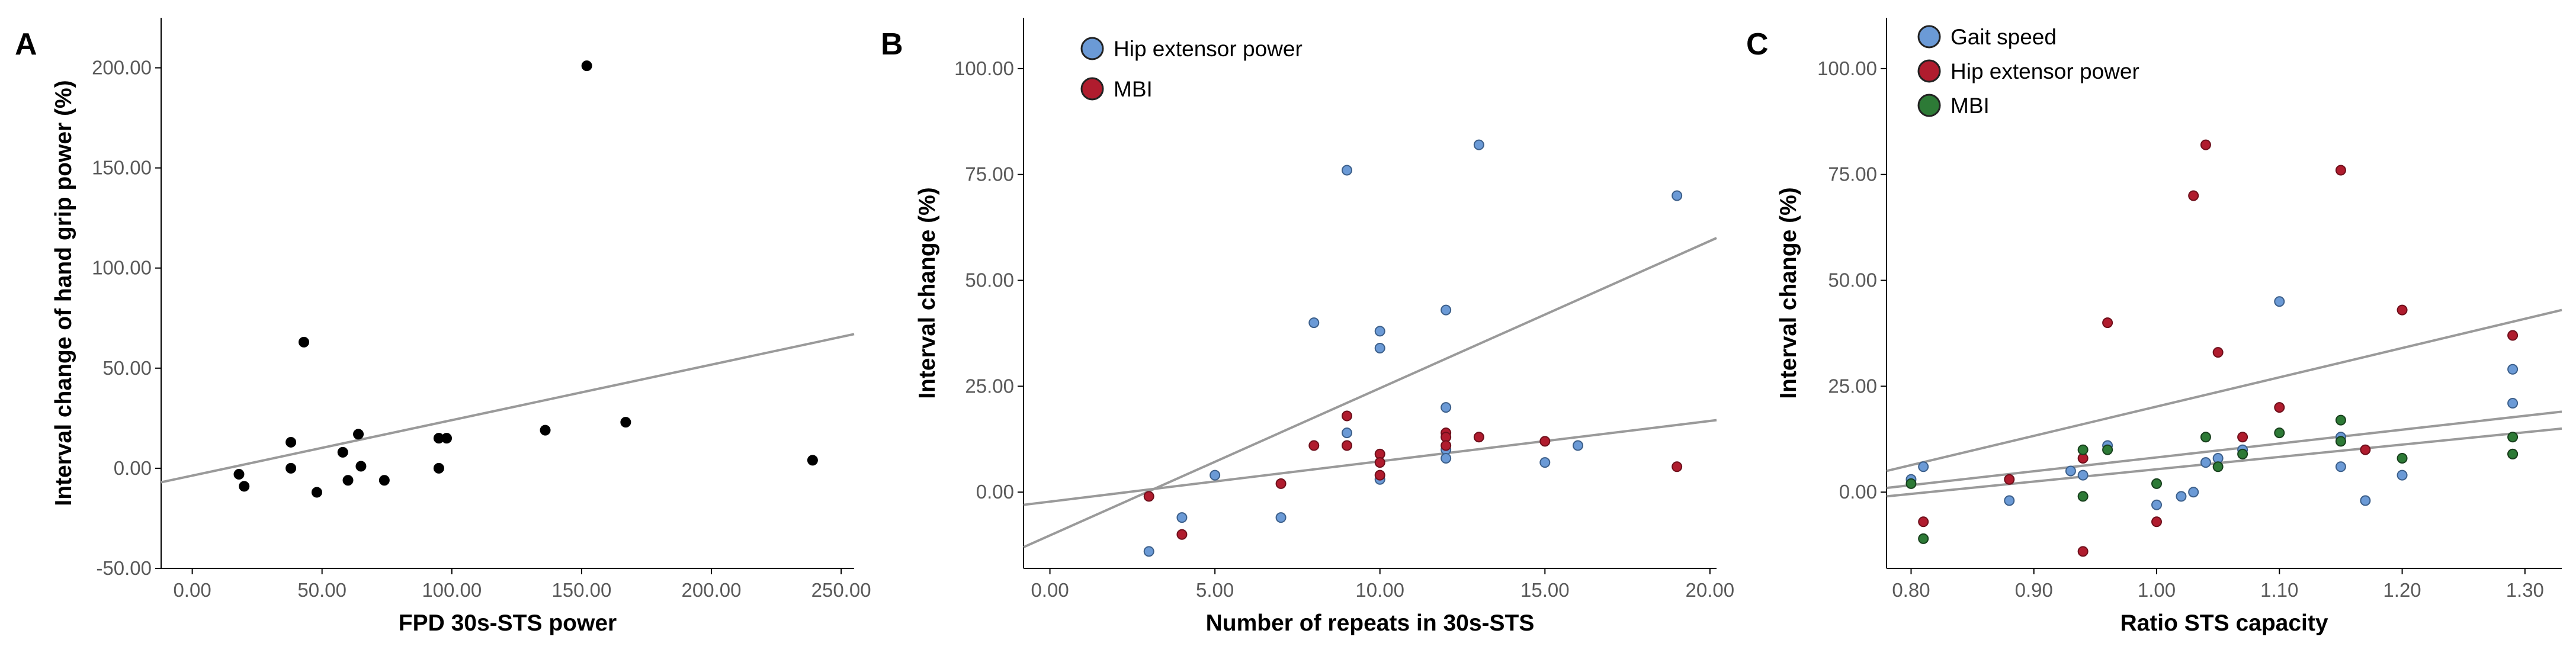 This screenshot has width=2576, height=656. I want to click on panel-a-y-tick-label: 150.00, so click(122, 168).